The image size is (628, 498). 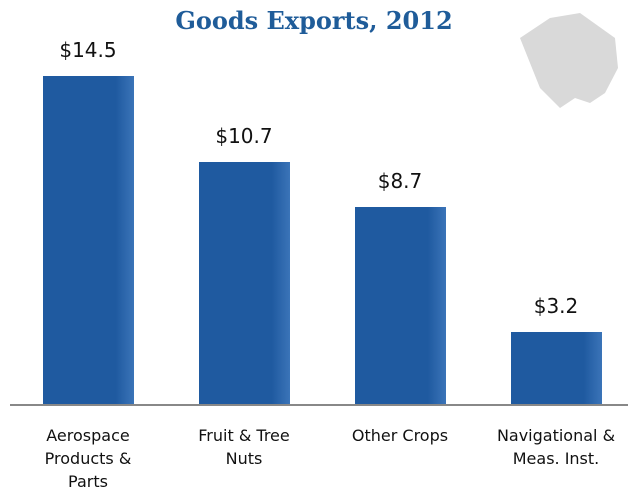 What do you see at coordinates (244, 136) in the screenshot?
I see `value-label: $10.7` at bounding box center [244, 136].